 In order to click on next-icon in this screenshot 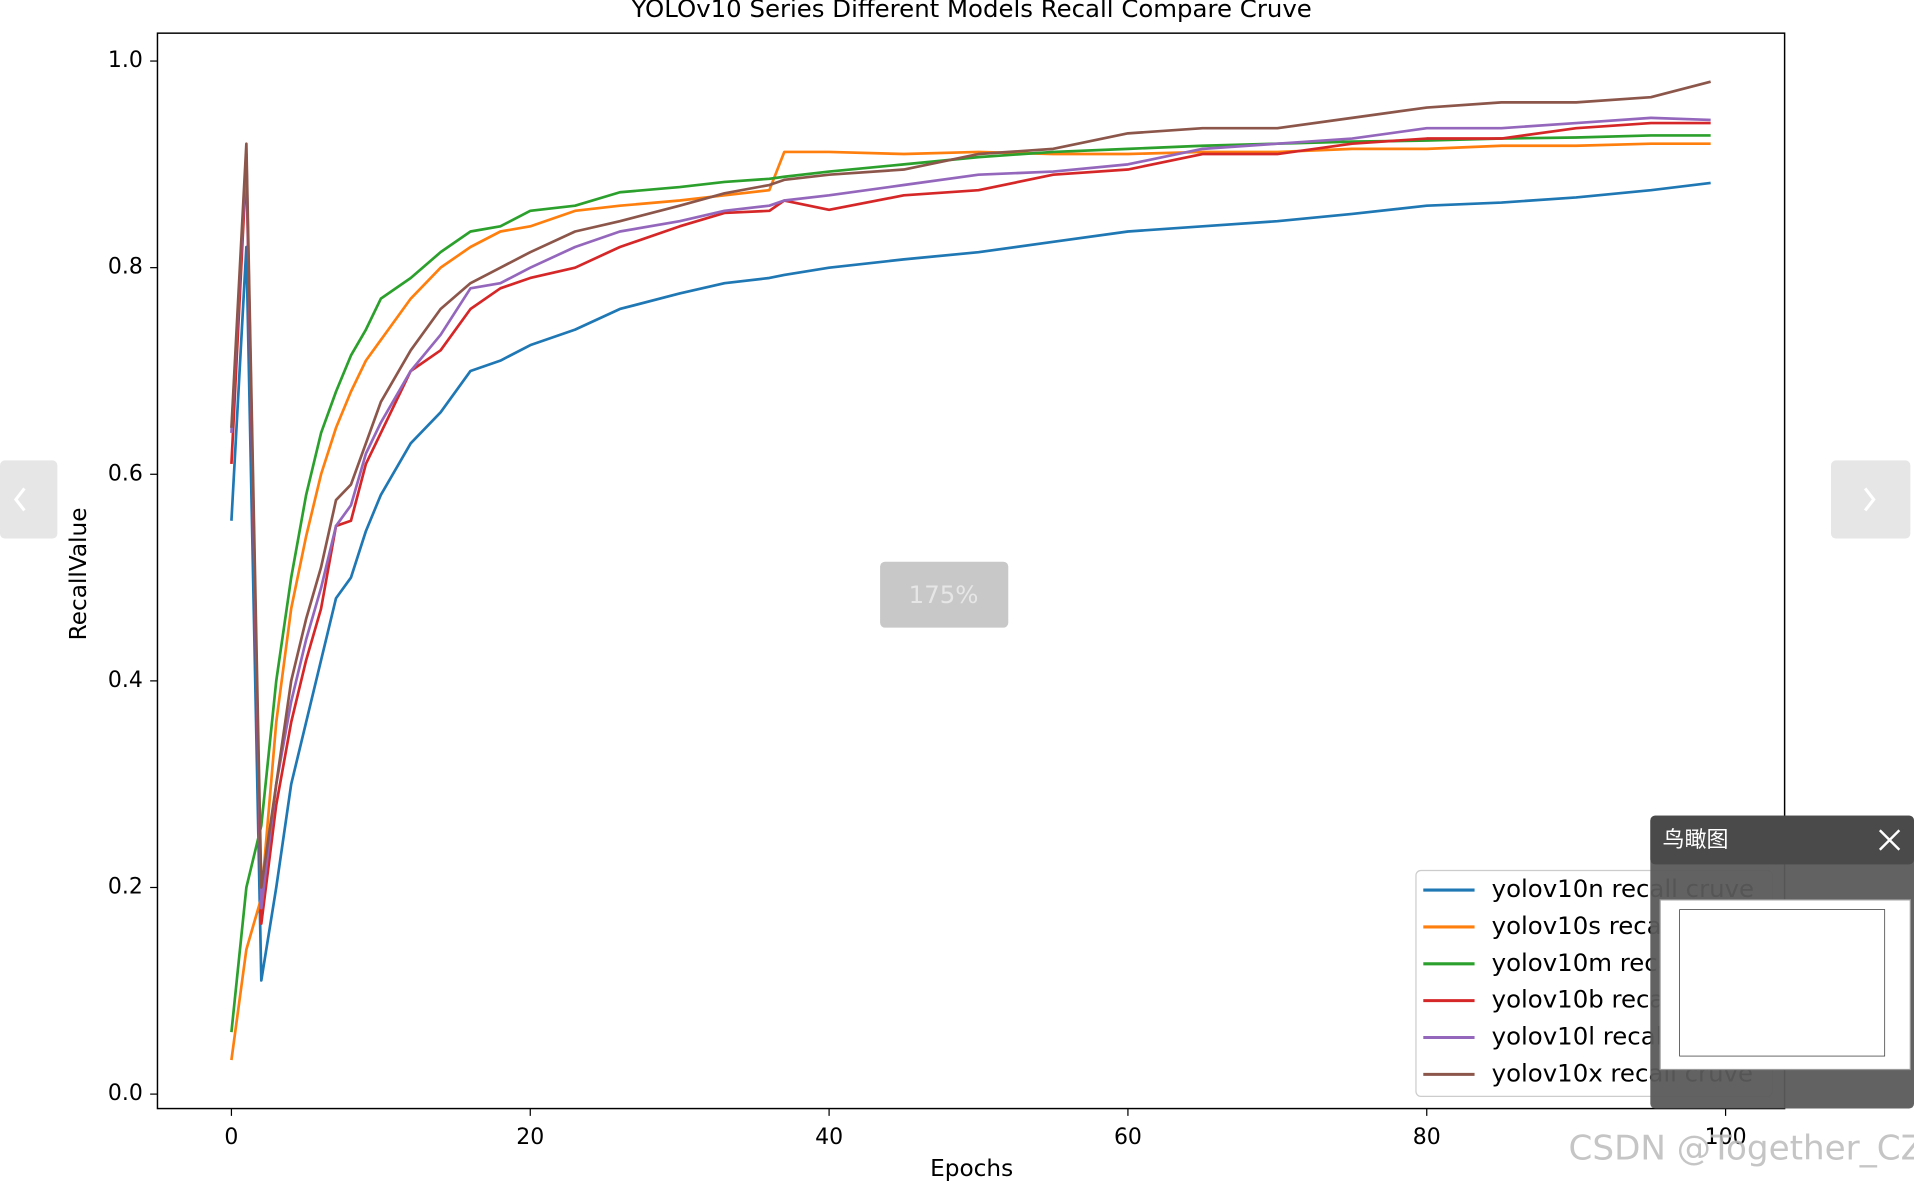, I will do `click(1869, 499)`.